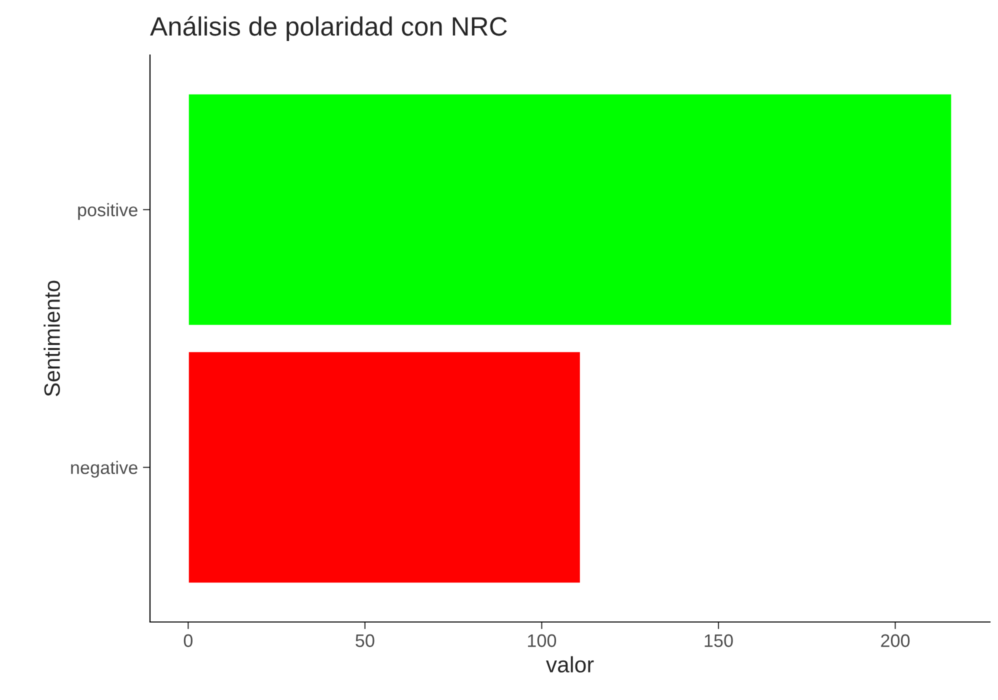 This screenshot has height=700, width=998. What do you see at coordinates (365, 641) in the screenshot?
I see `x-tick-label: 50` at bounding box center [365, 641].